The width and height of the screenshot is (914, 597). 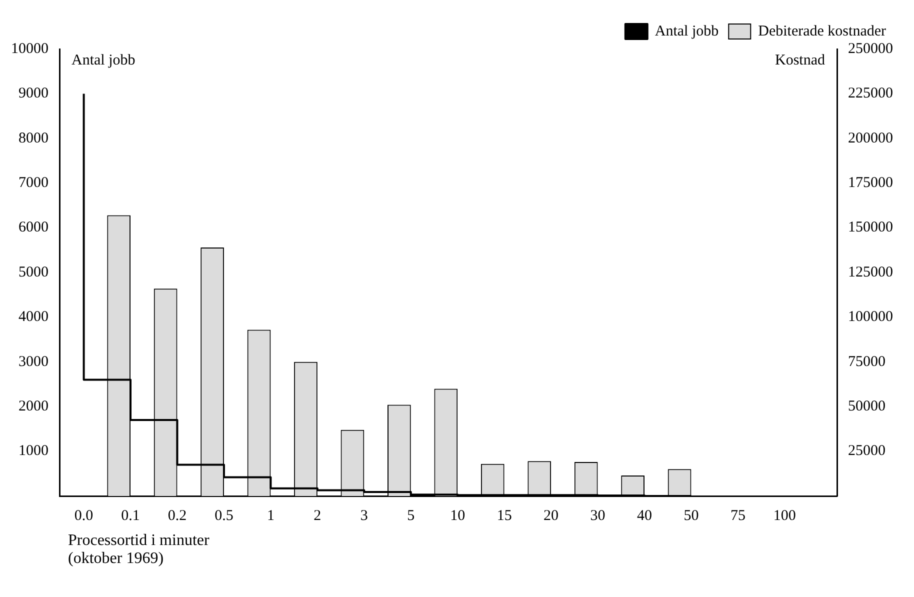 What do you see at coordinates (870, 94) in the screenshot?
I see `y2-tick-label: 225000` at bounding box center [870, 94].